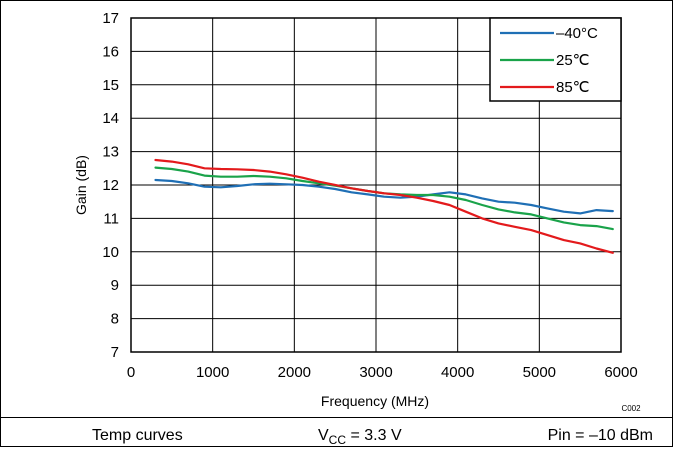 This screenshot has width=673, height=452. I want to click on y-tick-label: 8, so click(115, 319).